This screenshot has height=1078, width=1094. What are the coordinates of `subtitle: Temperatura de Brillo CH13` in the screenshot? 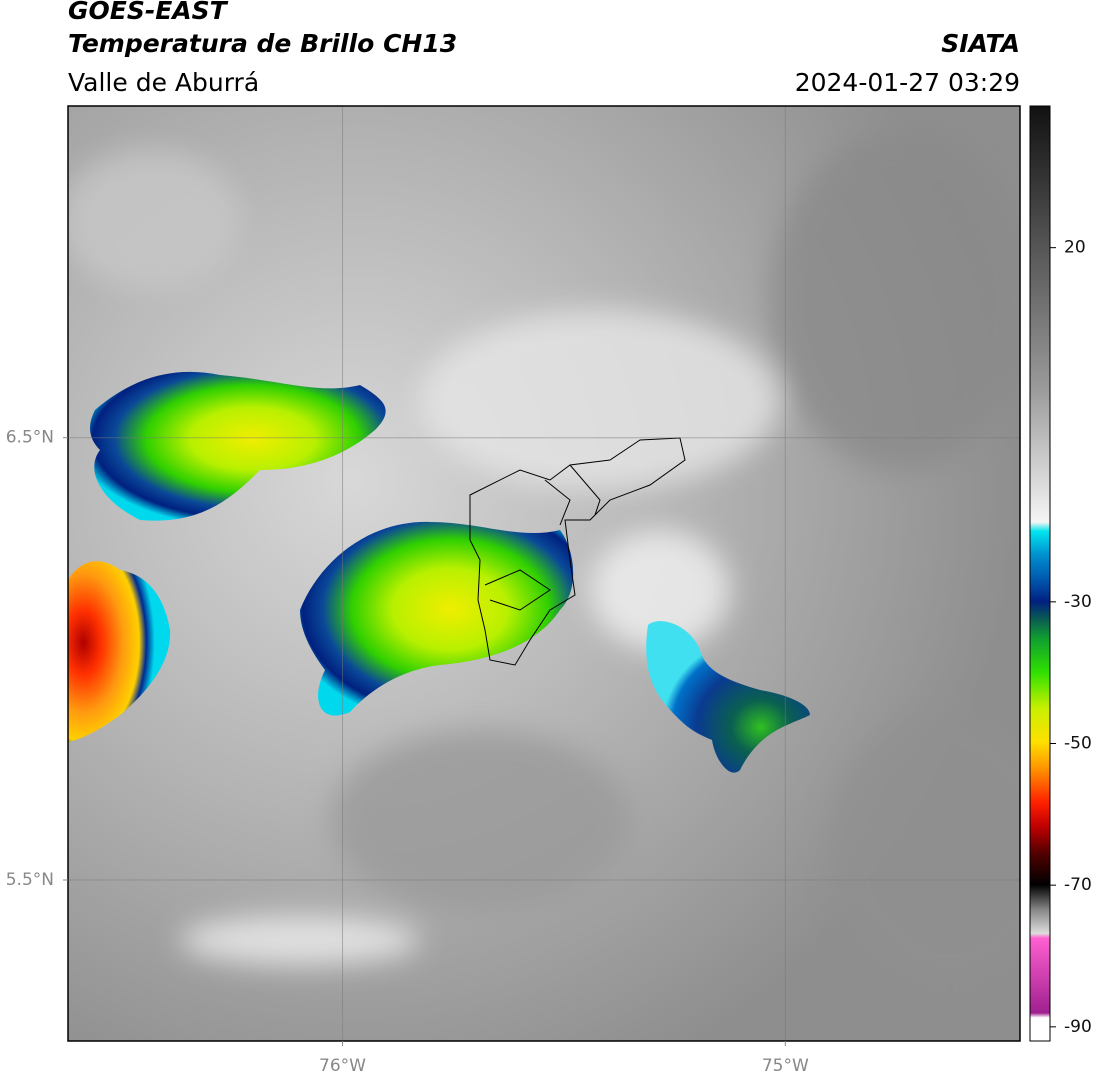 It's located at (262, 43).